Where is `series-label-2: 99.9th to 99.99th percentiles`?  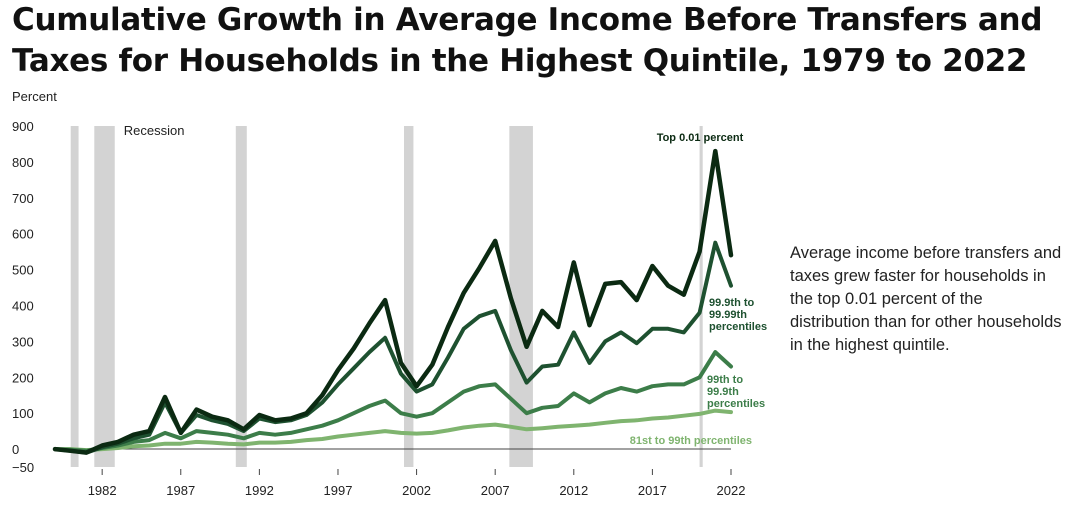
series-label-2: 99.9th to 99.99th percentiles is located at coordinates (738, 315).